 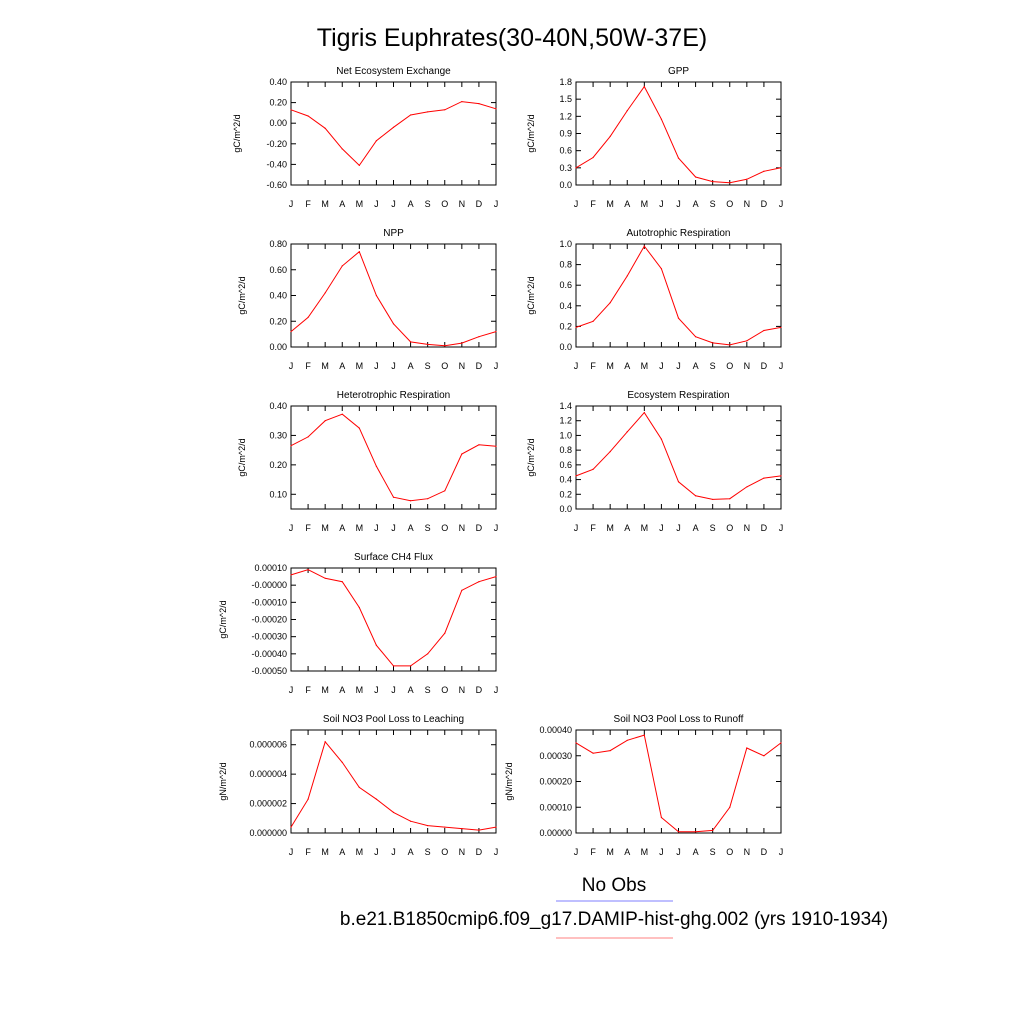 I want to click on y-tick-label: 1.0, so click(x=565, y=435).